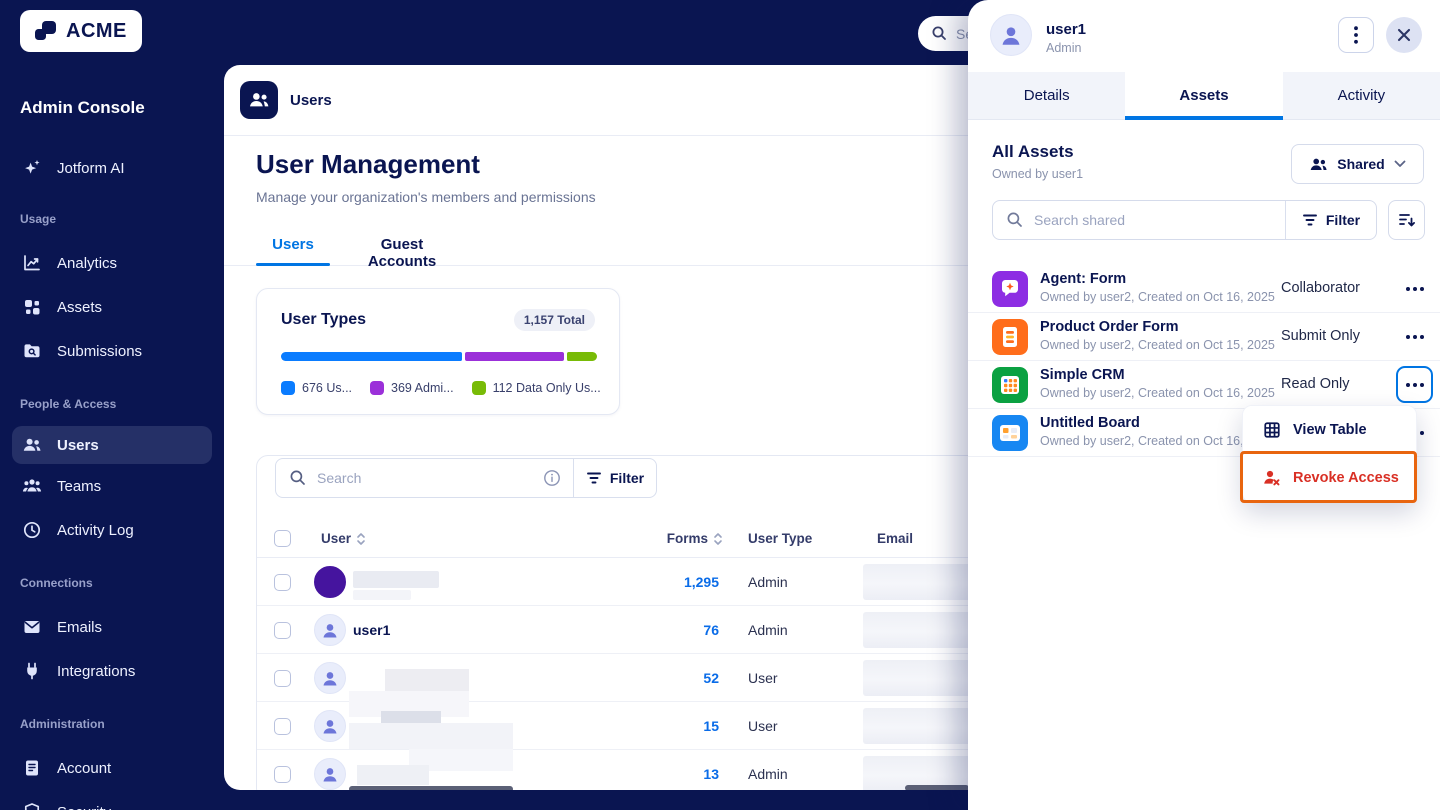 This screenshot has height=810, width=1440. What do you see at coordinates (1346, 478) in the screenshot?
I see `menu-item-label: Revoke Access` at bounding box center [1346, 478].